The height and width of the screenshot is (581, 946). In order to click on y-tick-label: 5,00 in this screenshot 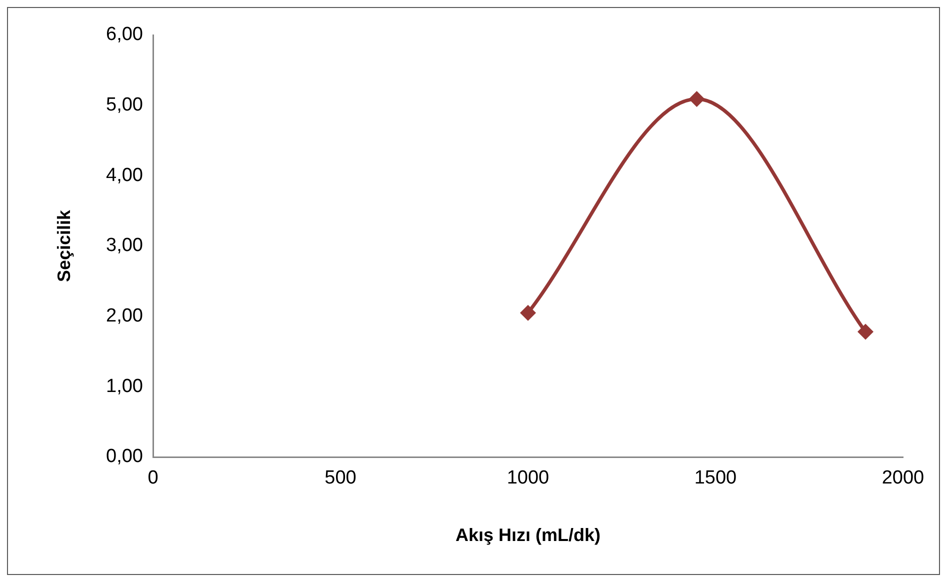, I will do `click(124, 105)`.